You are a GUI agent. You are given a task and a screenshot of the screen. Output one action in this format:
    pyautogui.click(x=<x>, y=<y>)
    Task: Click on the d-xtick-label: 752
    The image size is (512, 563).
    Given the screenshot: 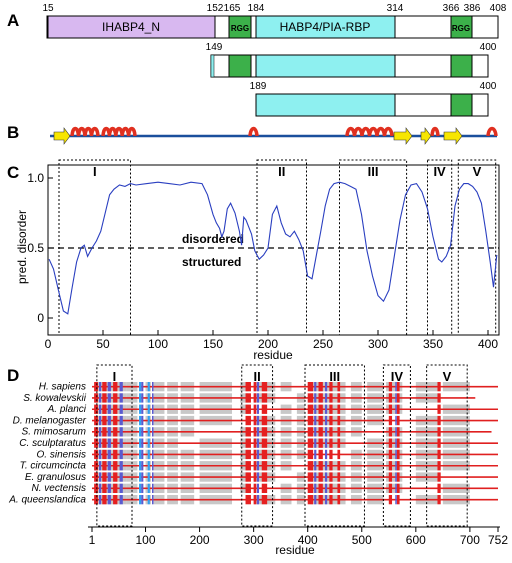 What is the action you would take?
    pyautogui.click(x=498, y=540)
    